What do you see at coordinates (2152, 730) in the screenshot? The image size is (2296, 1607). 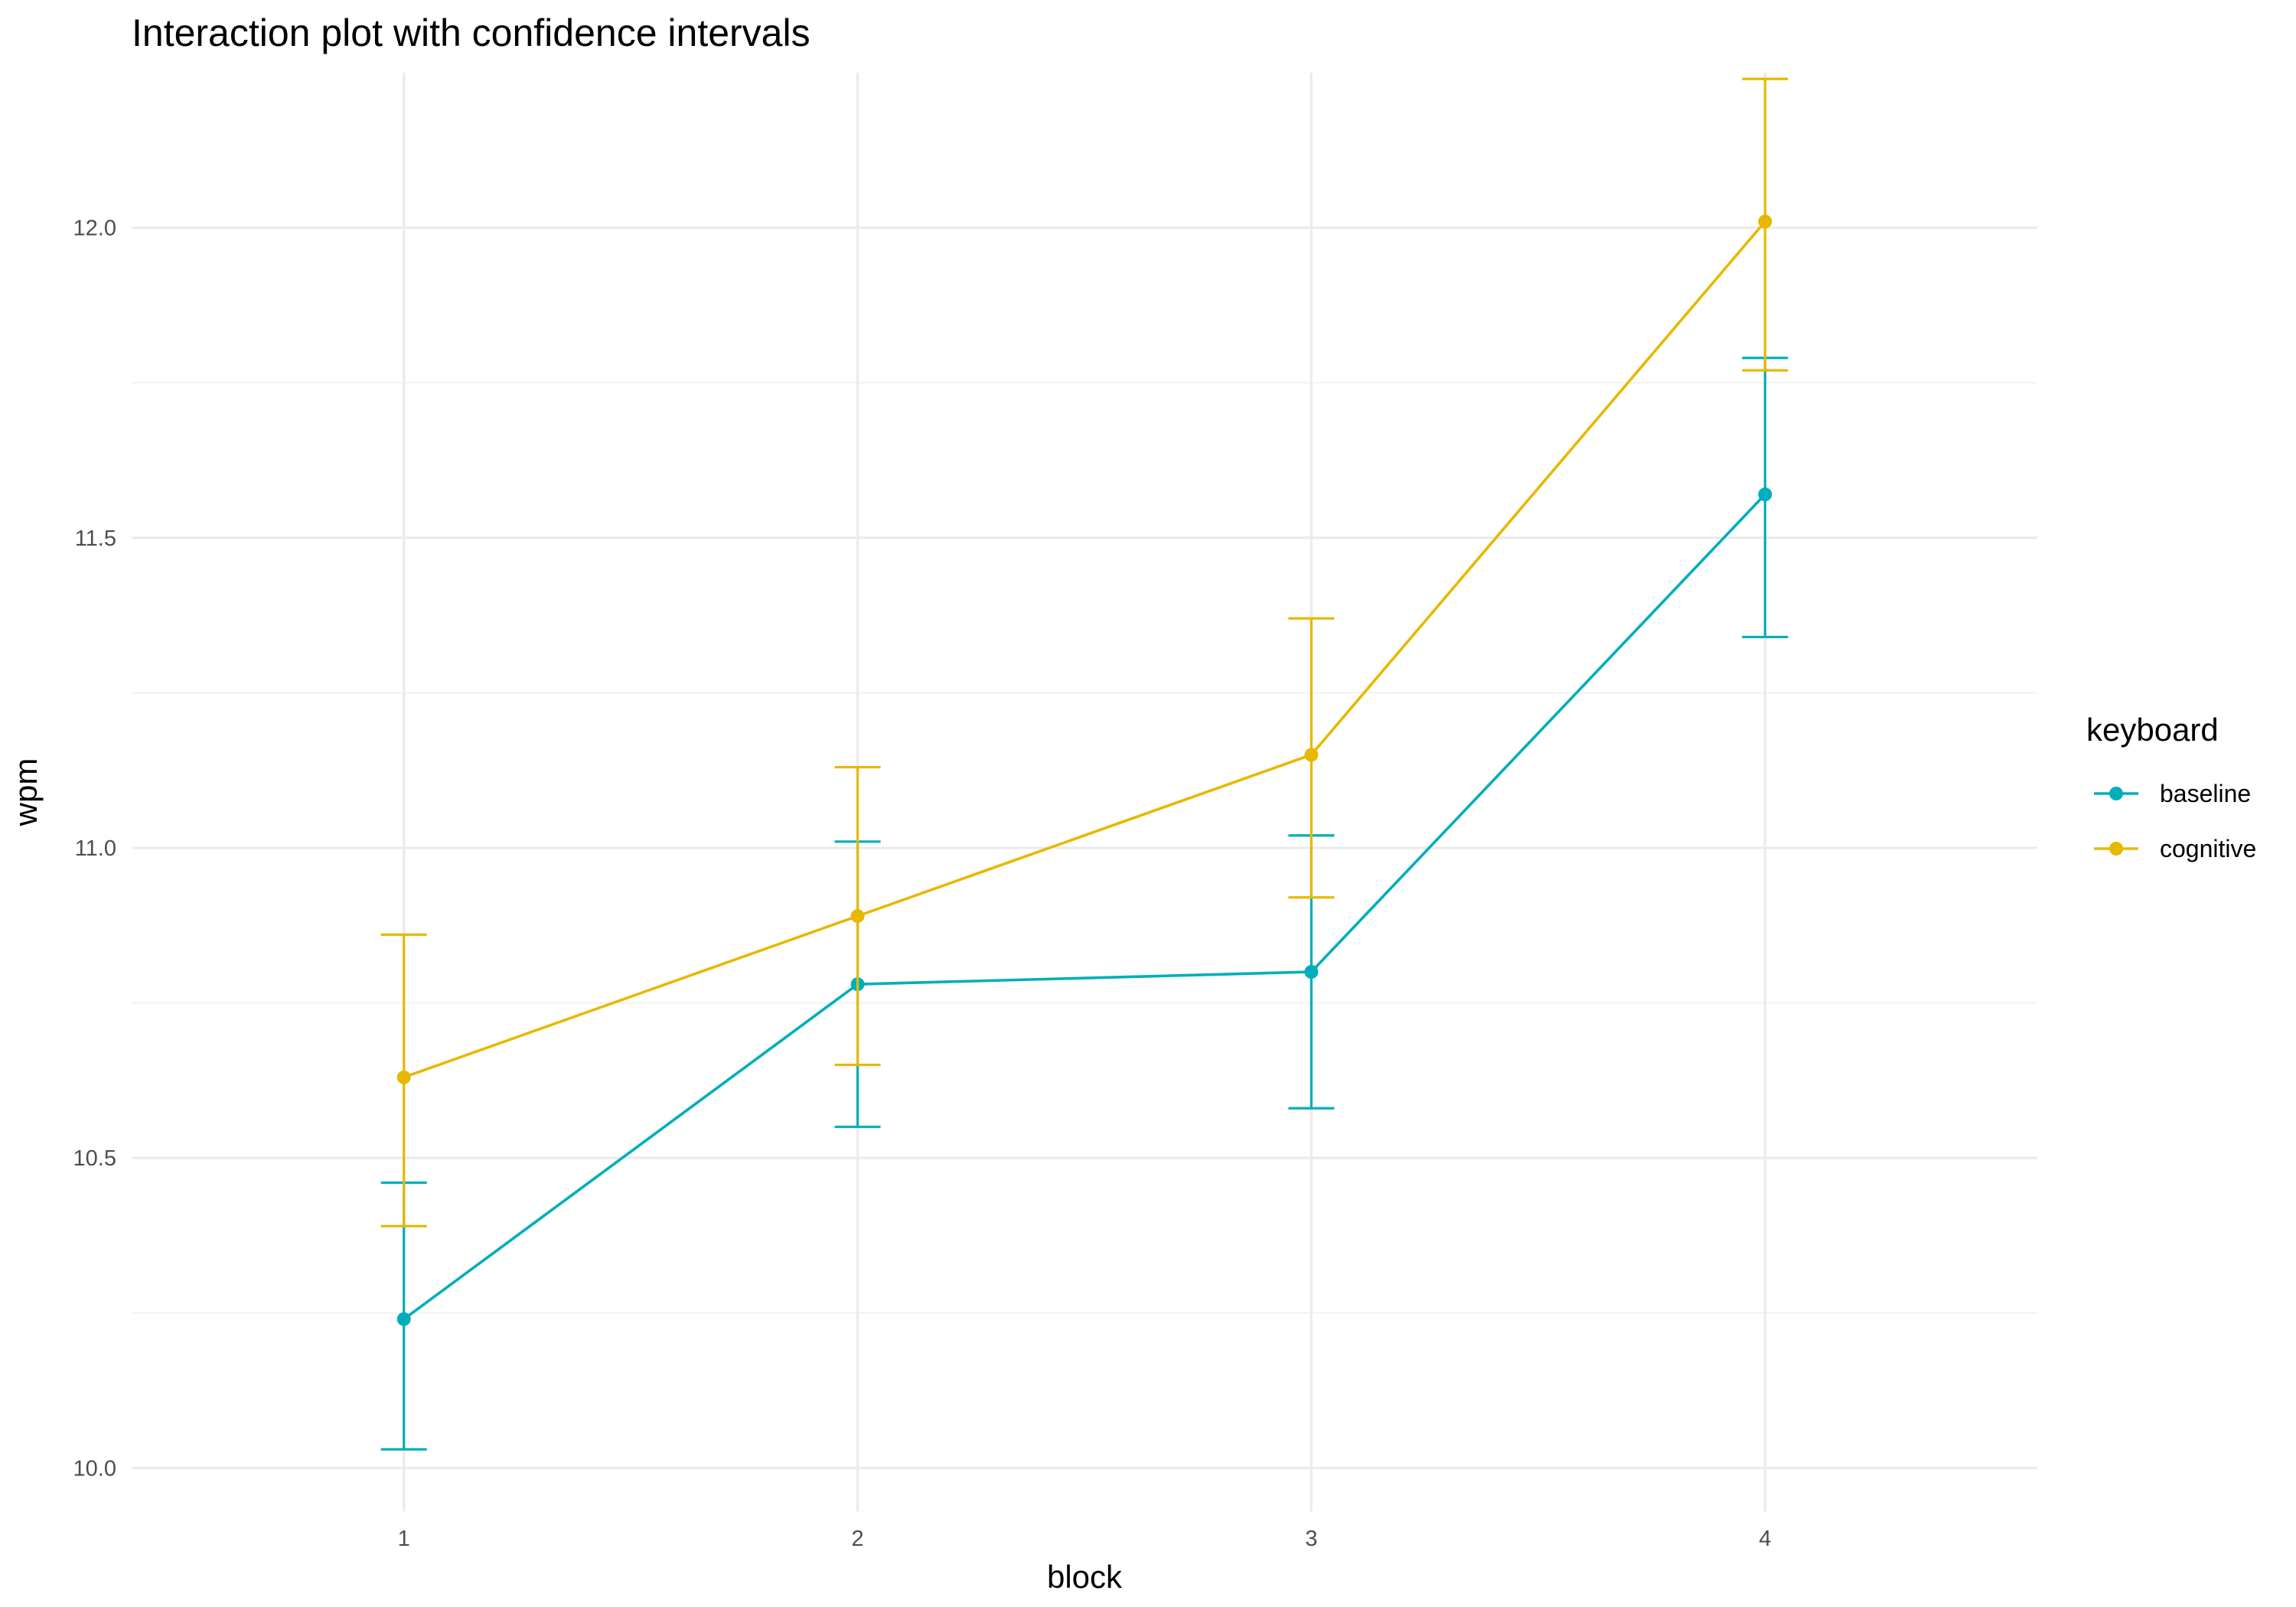 I see `legend-title: keyboard` at bounding box center [2152, 730].